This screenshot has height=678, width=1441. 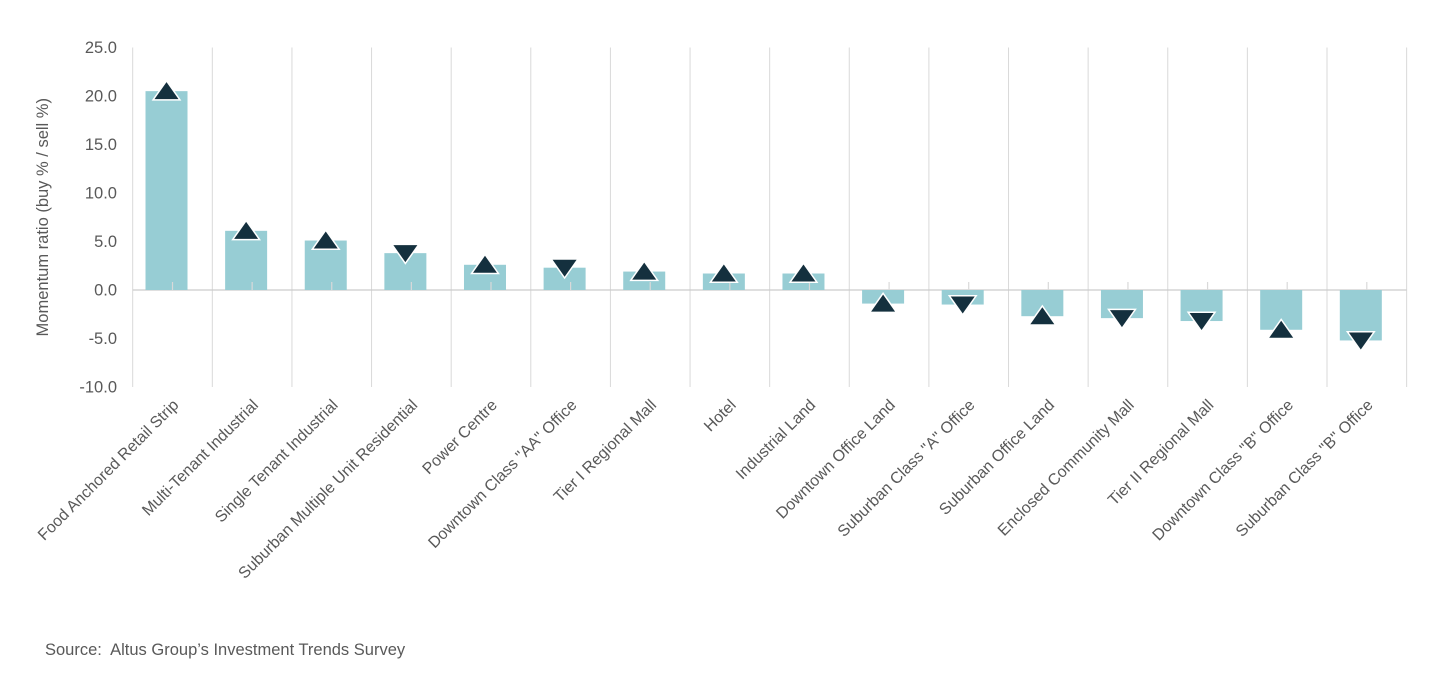 What do you see at coordinates (103, 339) in the screenshot?
I see `y-tick-label: -5.0` at bounding box center [103, 339].